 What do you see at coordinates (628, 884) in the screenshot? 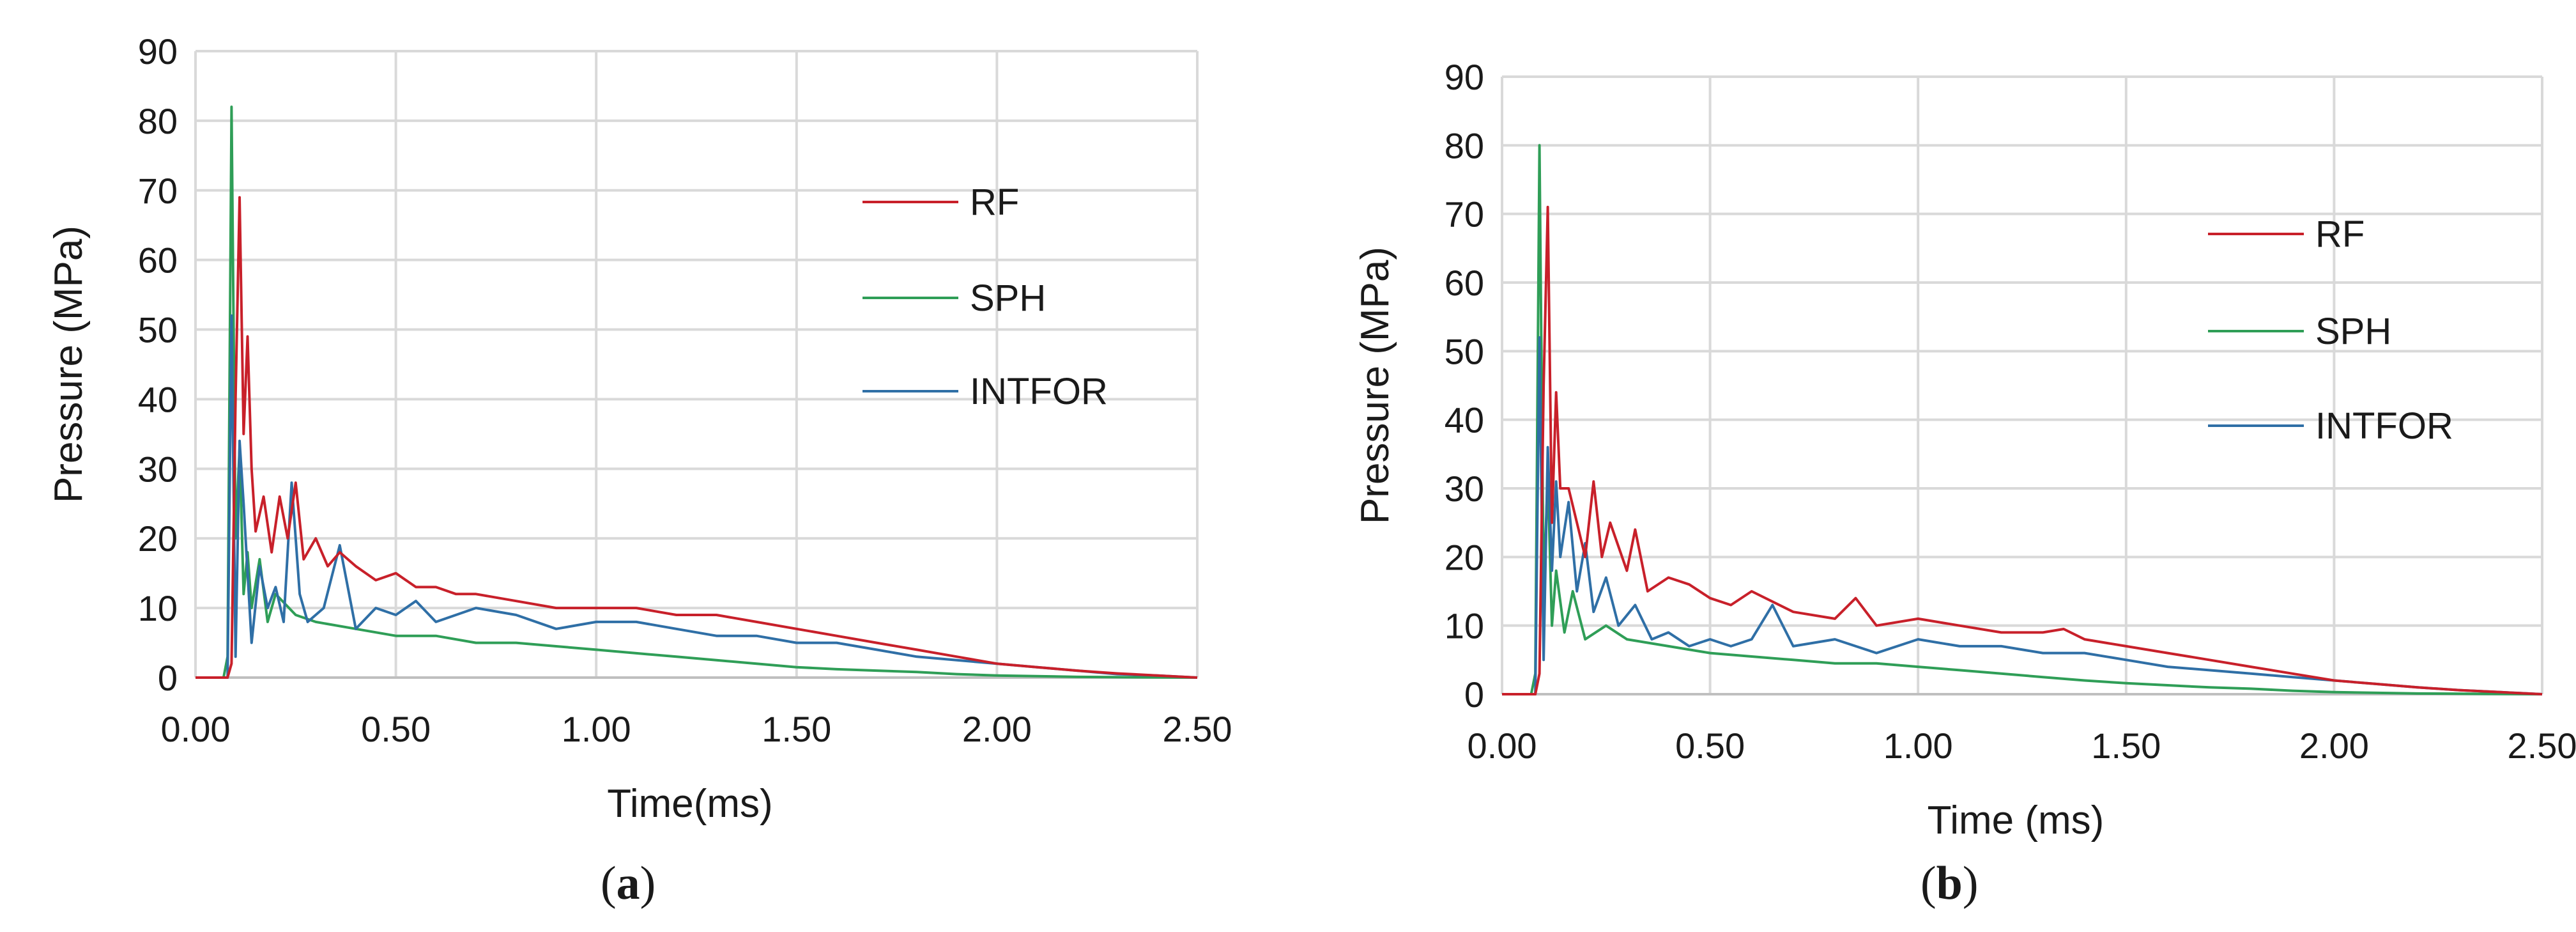
I see `panel-caption-a: (a)` at bounding box center [628, 884].